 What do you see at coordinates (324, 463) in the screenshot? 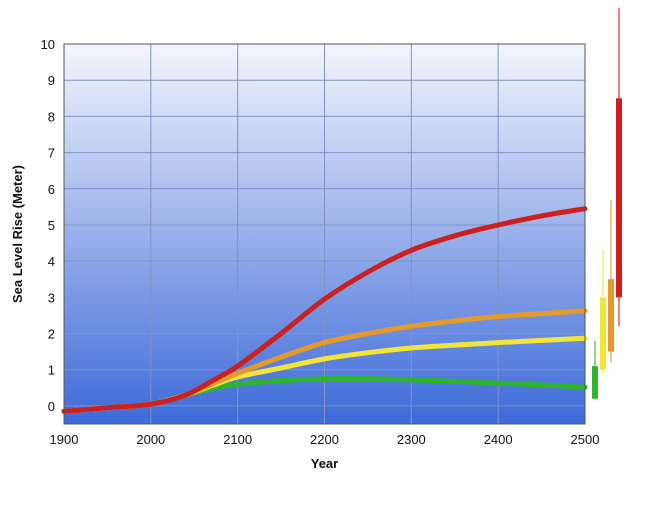
I see `x-axis-title: Year` at bounding box center [324, 463].